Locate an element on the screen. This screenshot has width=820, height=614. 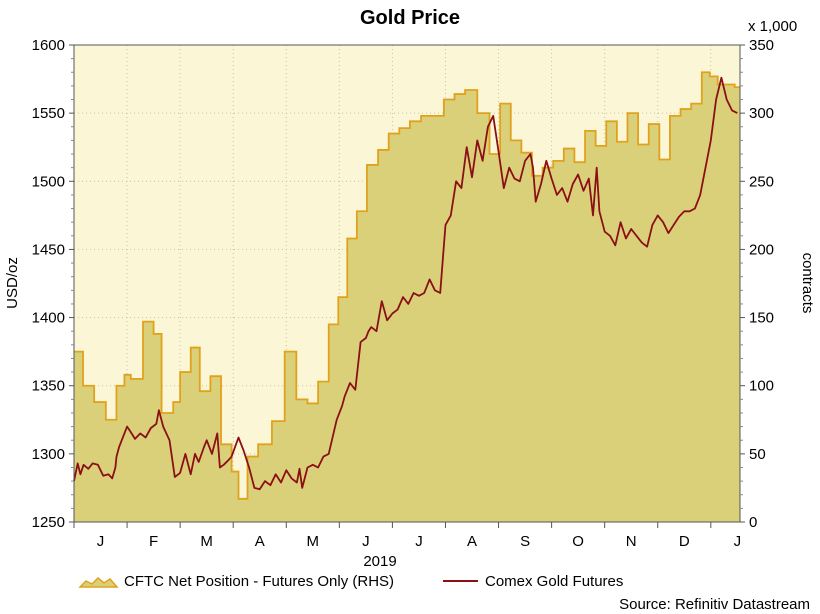
right-tick-label: 100 is located at coordinates (761, 386).